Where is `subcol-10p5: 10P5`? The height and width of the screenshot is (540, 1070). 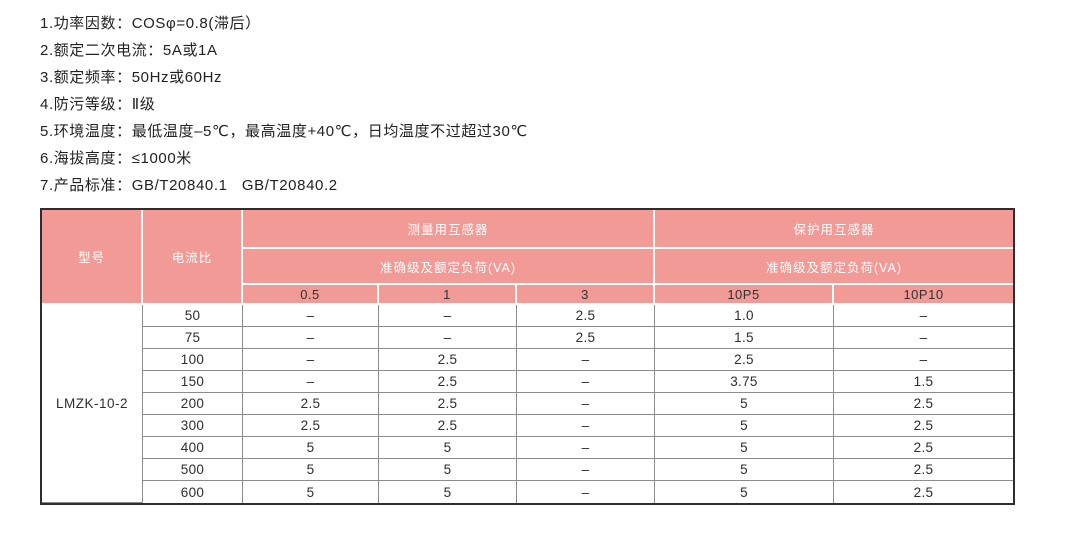 subcol-10p5: 10P5 is located at coordinates (744, 295).